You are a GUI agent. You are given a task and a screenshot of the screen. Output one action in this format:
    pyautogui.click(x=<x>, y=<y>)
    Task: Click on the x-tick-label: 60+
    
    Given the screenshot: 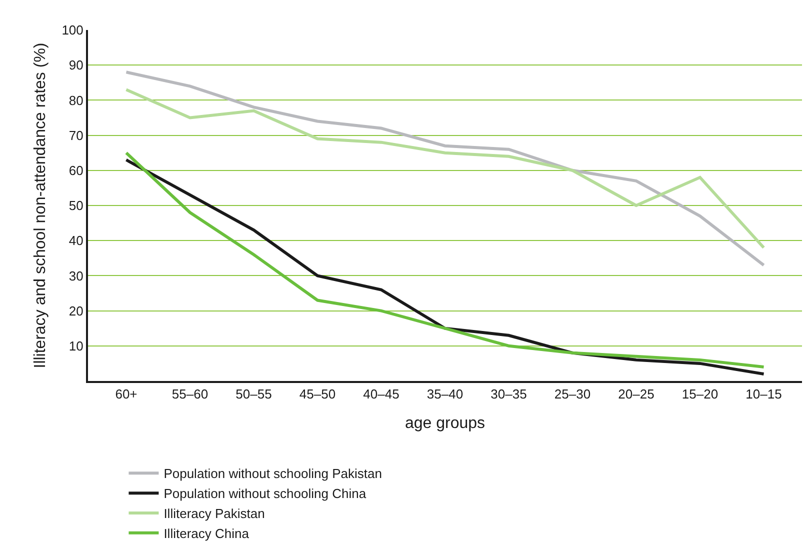 What is the action you would take?
    pyautogui.click(x=126, y=394)
    